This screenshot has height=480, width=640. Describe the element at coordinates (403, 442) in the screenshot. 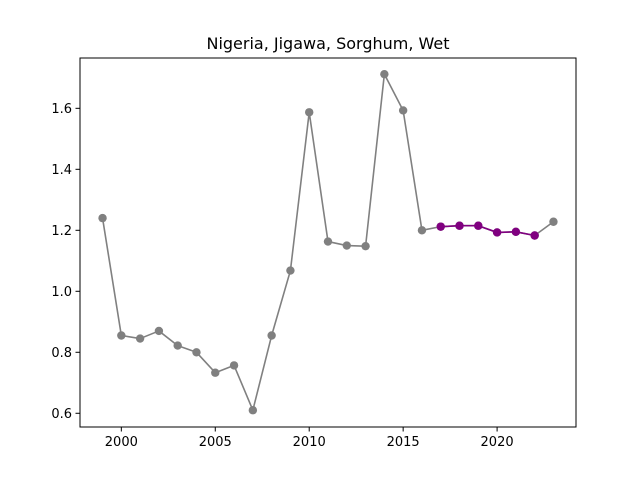

I see `x-tick-label: 2015` at that location.